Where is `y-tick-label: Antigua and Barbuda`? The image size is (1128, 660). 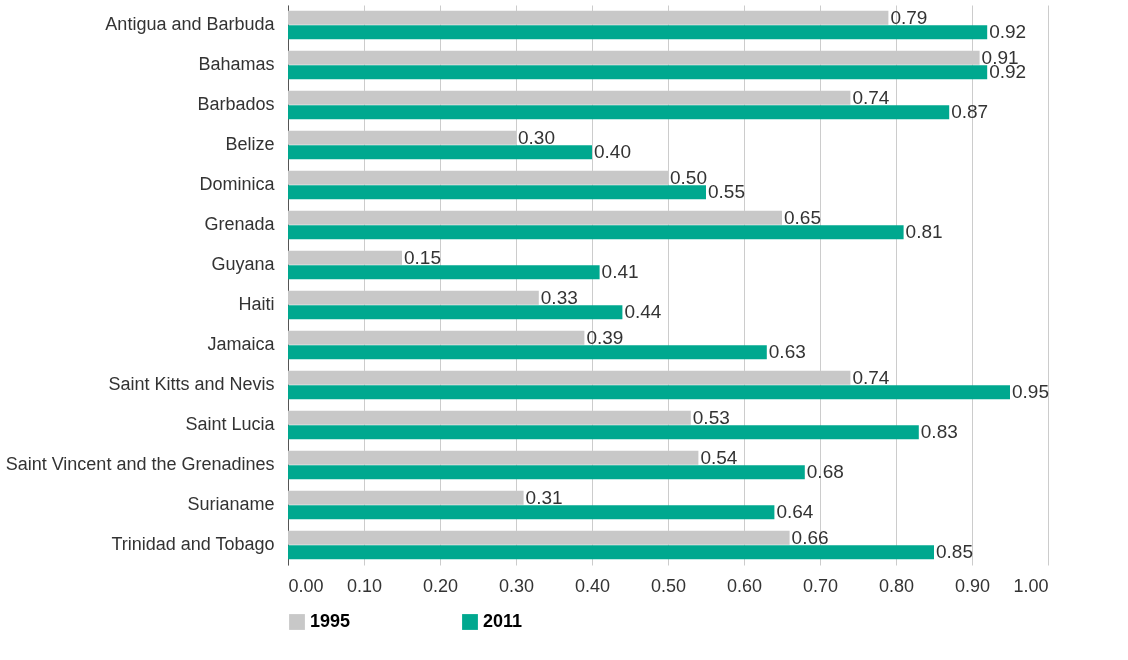
y-tick-label: Antigua and Barbuda is located at coordinates (190, 24).